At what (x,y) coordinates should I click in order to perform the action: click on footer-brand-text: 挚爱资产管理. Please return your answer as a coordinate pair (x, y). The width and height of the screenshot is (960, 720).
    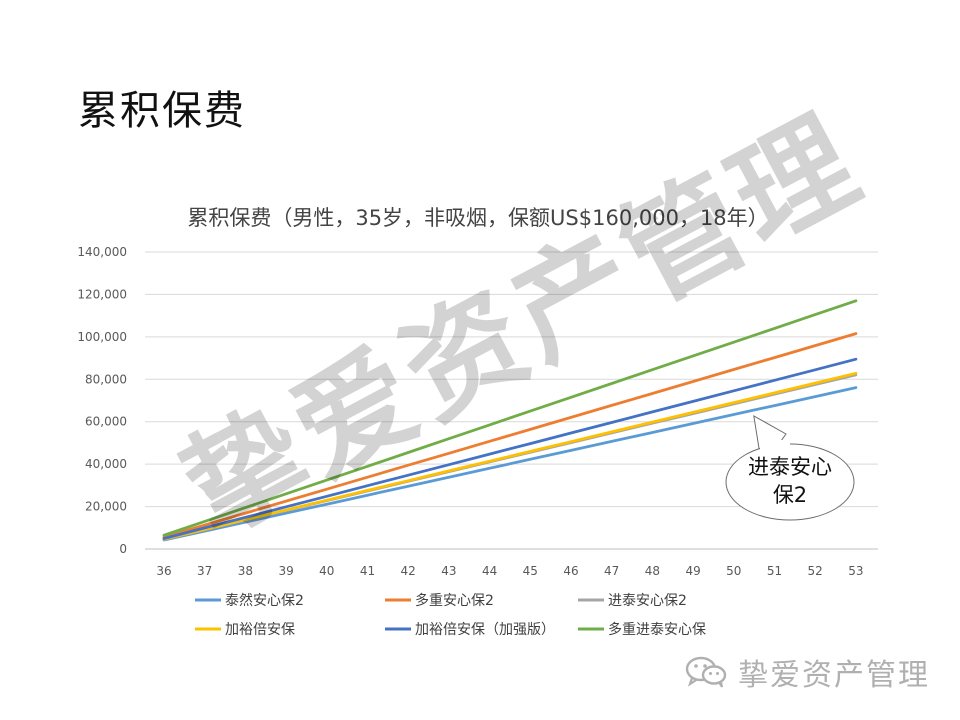
    Looking at the image, I should click on (834, 675).